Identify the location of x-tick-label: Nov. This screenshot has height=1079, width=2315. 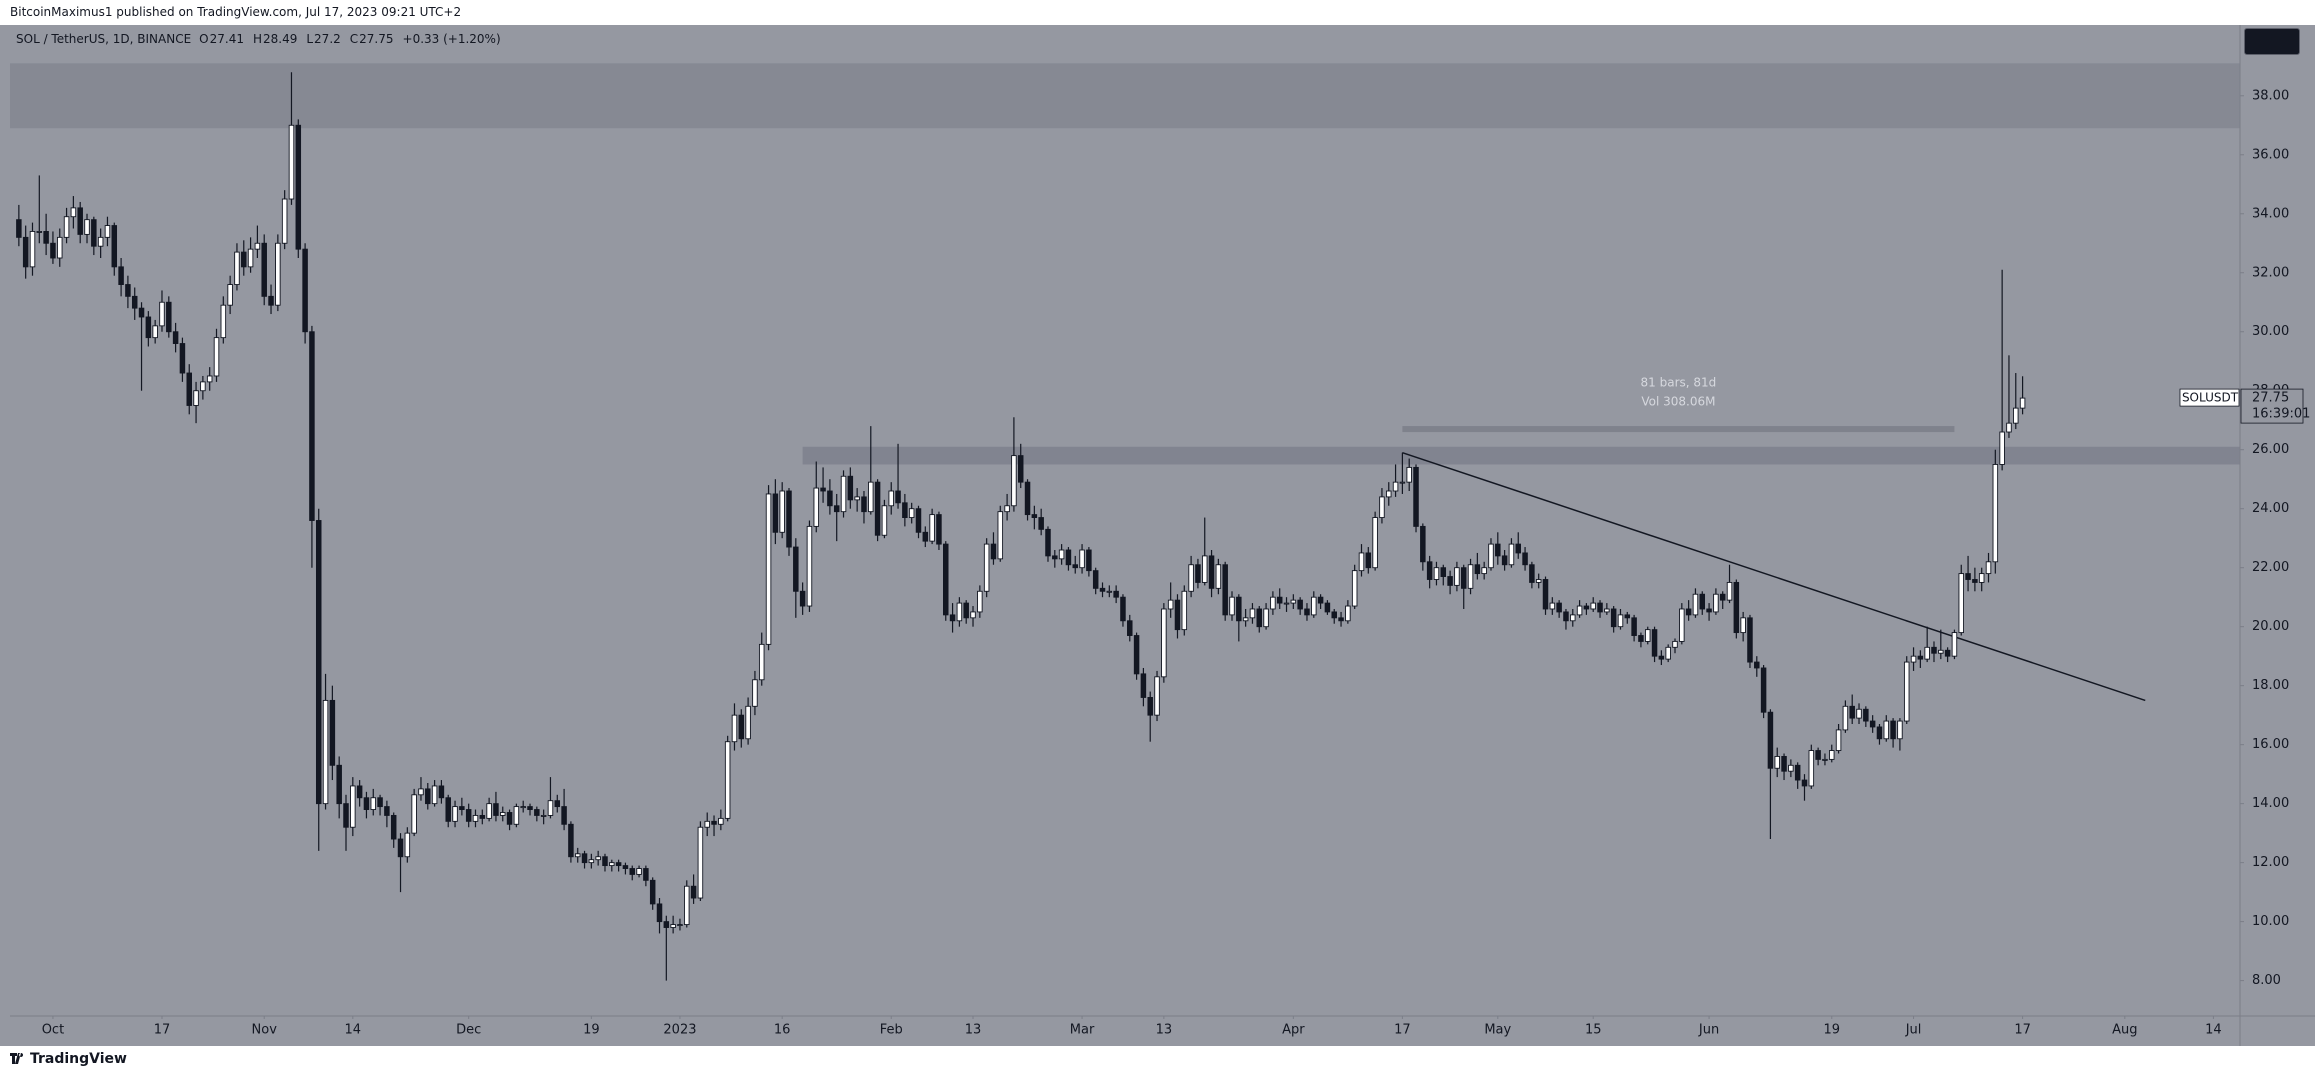
(265, 1030).